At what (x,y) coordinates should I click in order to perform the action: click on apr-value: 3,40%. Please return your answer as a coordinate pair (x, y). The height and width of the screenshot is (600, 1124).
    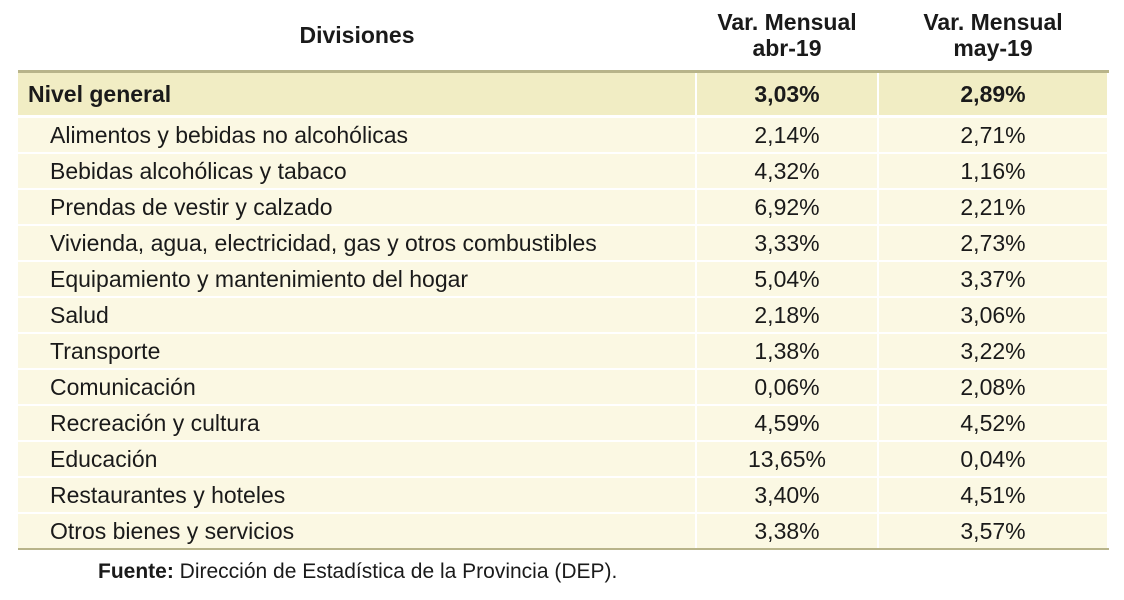
    Looking at the image, I should click on (787, 495).